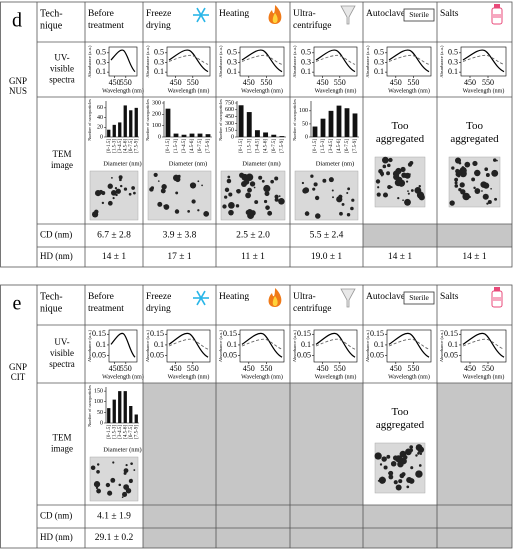  Describe the element at coordinates (327, 236) in the screenshot. I see `cd-value: 5.5 ± 2.4` at that location.